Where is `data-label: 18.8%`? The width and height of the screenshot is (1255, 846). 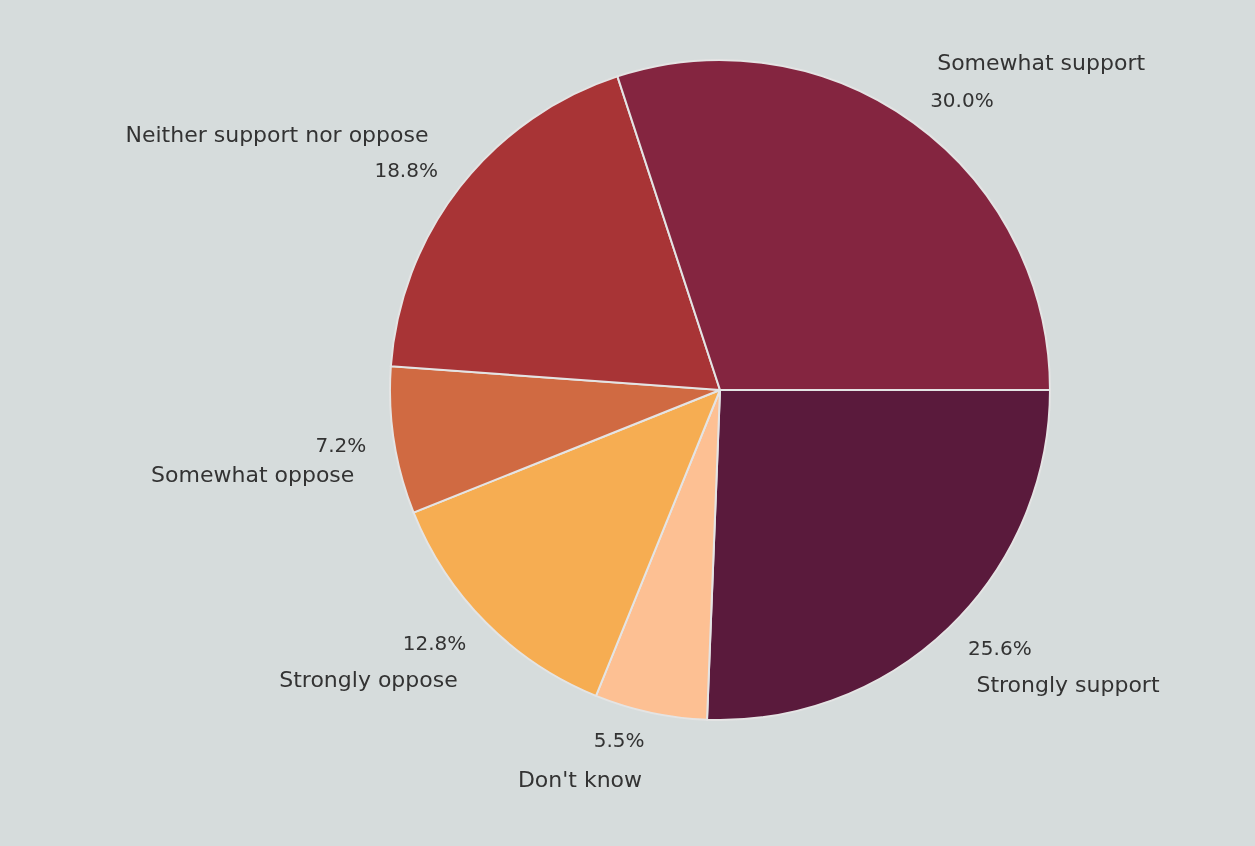
data-label: 18.8% is located at coordinates (406, 169).